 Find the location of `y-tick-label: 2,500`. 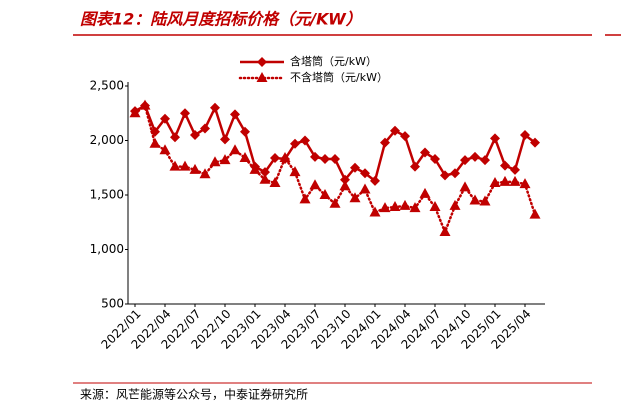

y-tick-label: 2,500 is located at coordinates (107, 86).